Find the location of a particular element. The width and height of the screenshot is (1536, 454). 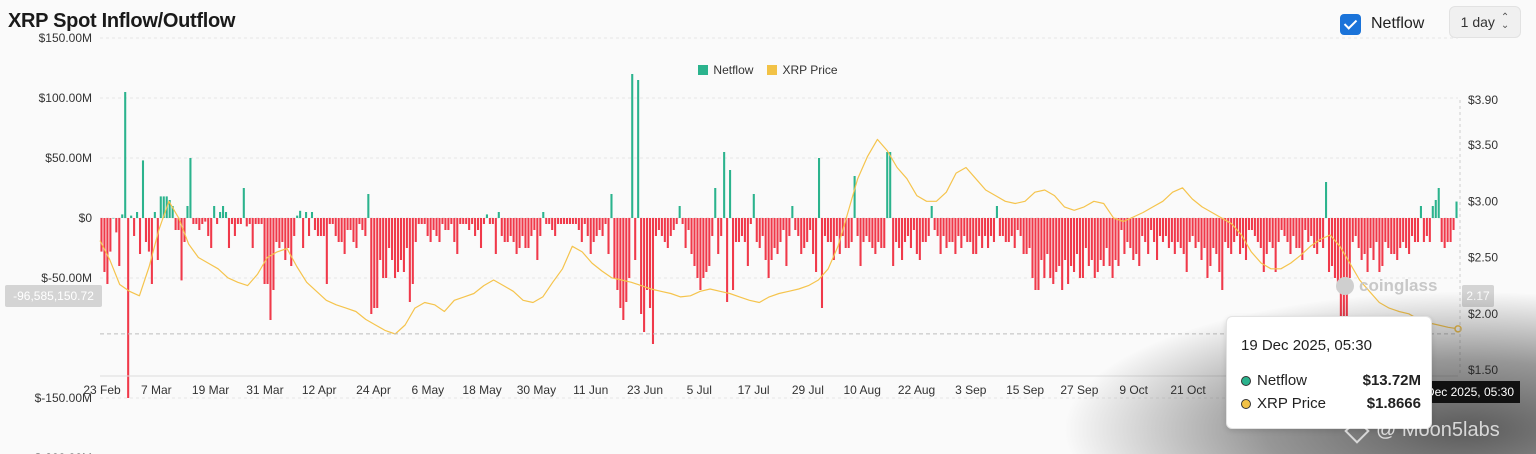

page-title: XRP Spot Inflow/Outflow is located at coordinates (122, 21).